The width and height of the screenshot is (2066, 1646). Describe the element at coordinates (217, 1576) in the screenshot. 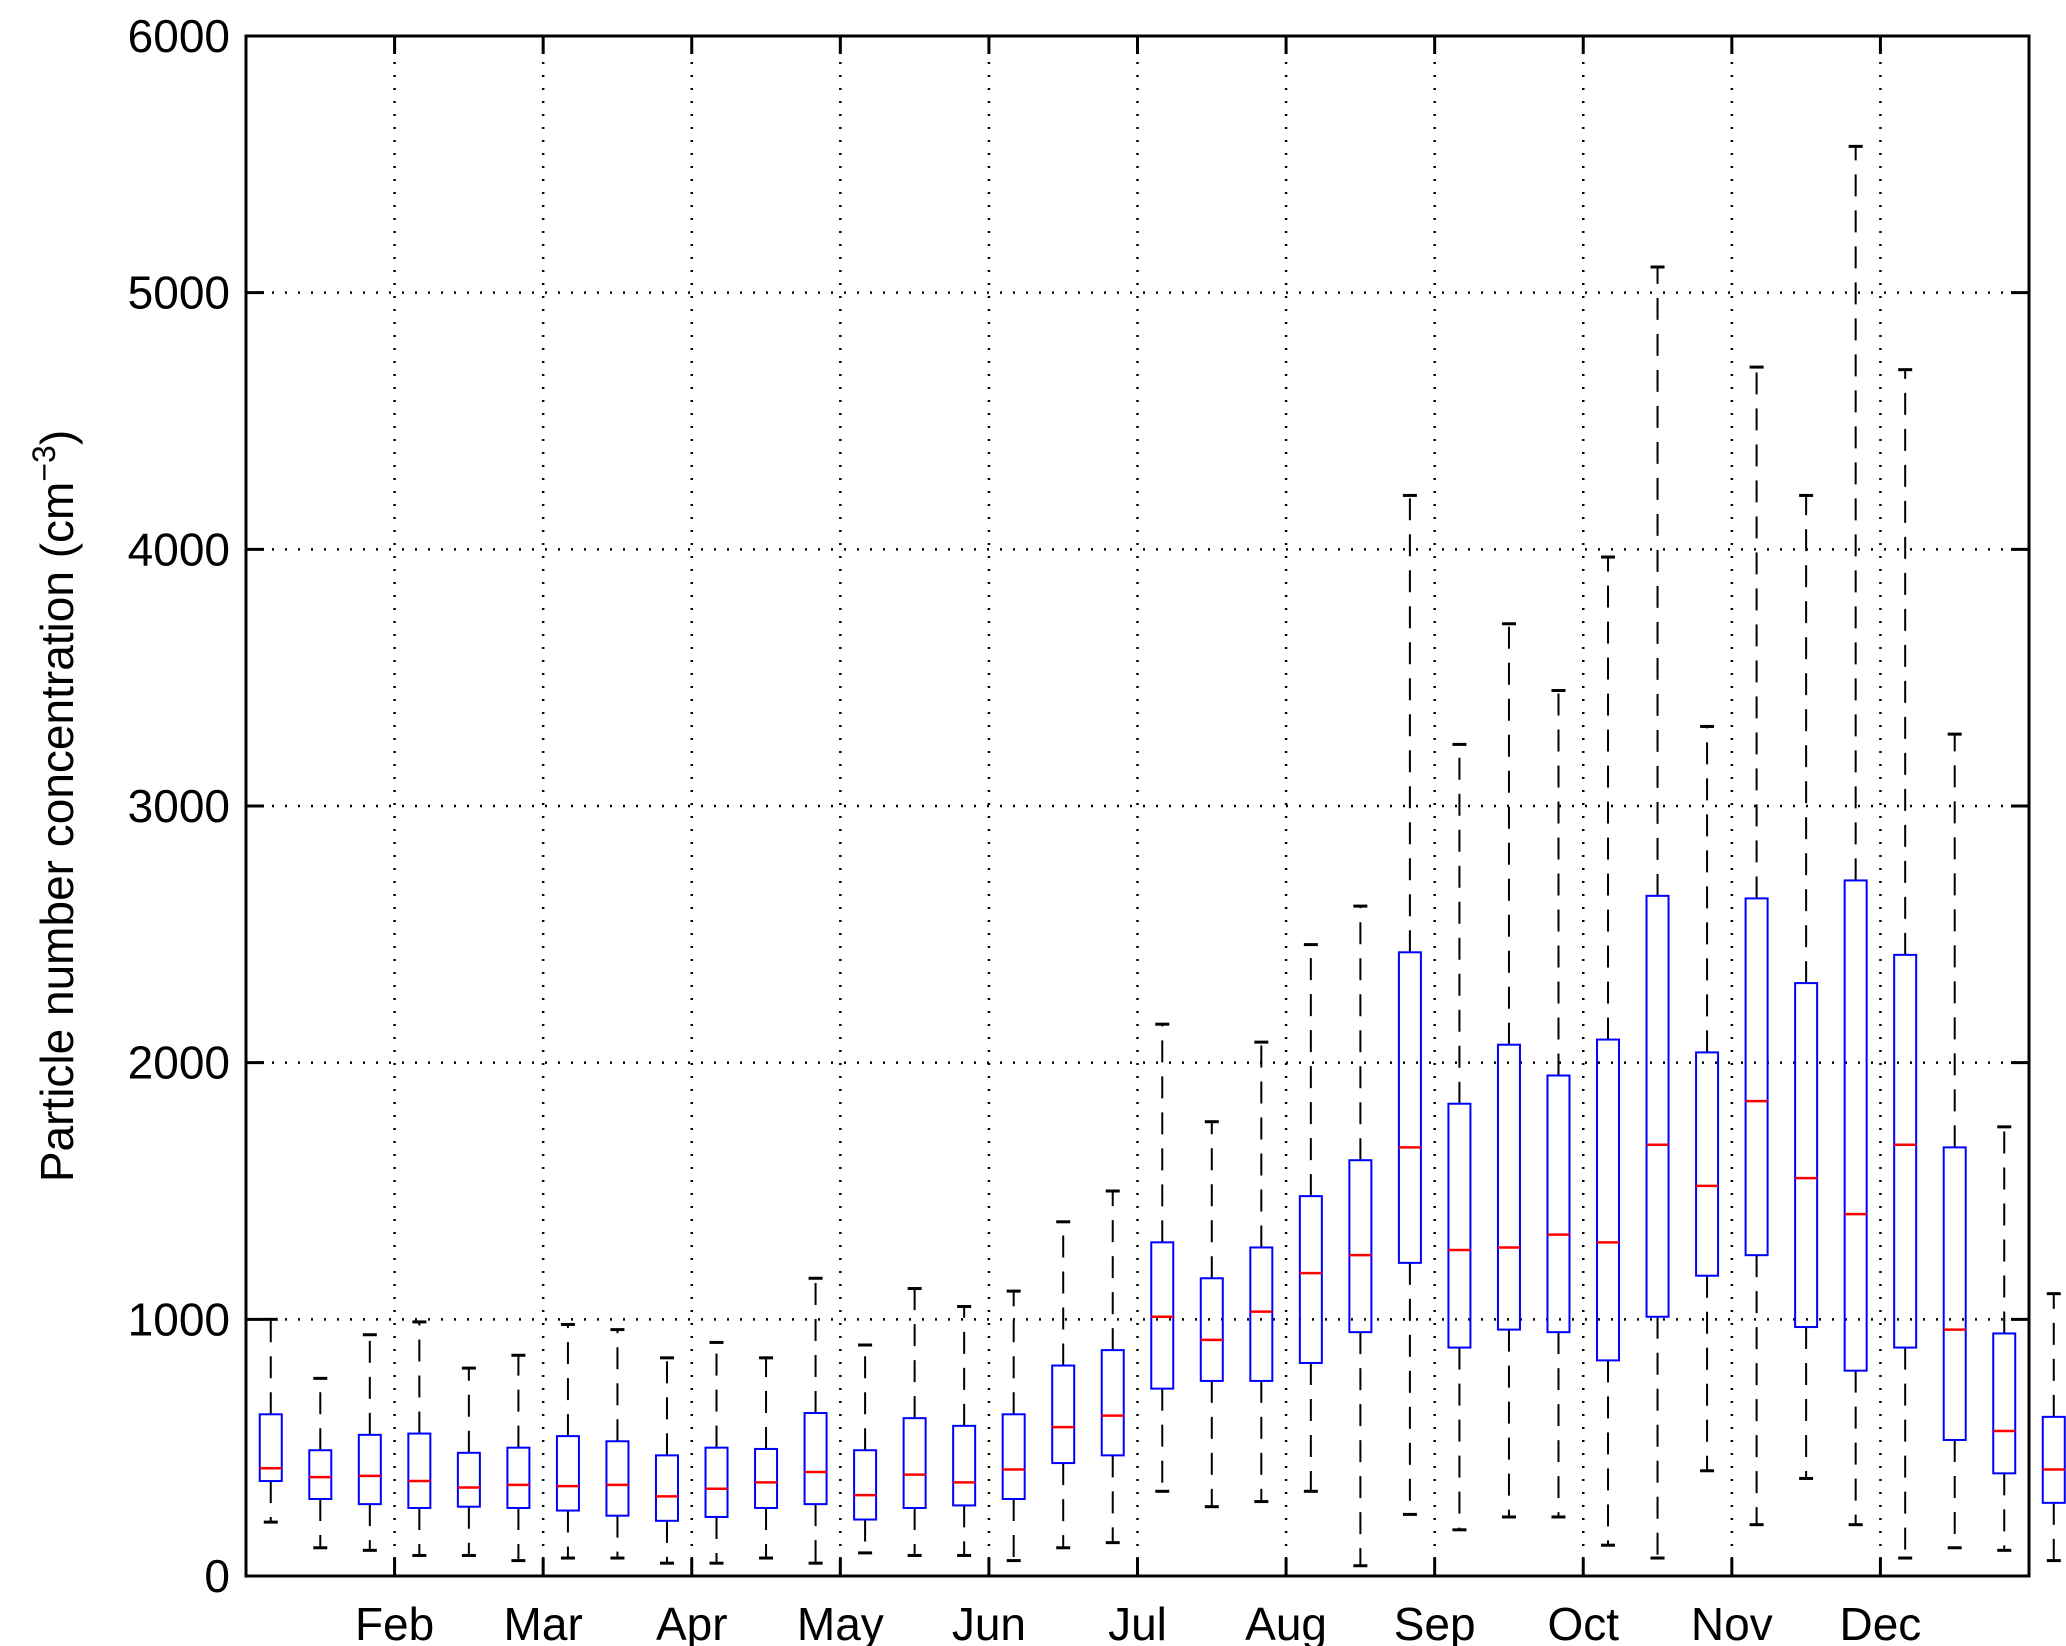

I see `y-tick-label: 0` at that location.